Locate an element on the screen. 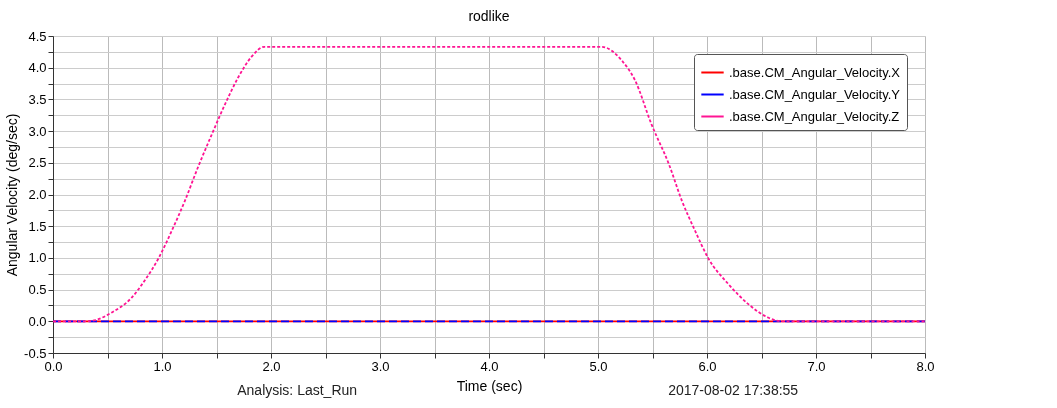 Image resolution: width=1057 pixels, height=408 pixels. y-tick-label: 1.5 is located at coordinates (37, 226).